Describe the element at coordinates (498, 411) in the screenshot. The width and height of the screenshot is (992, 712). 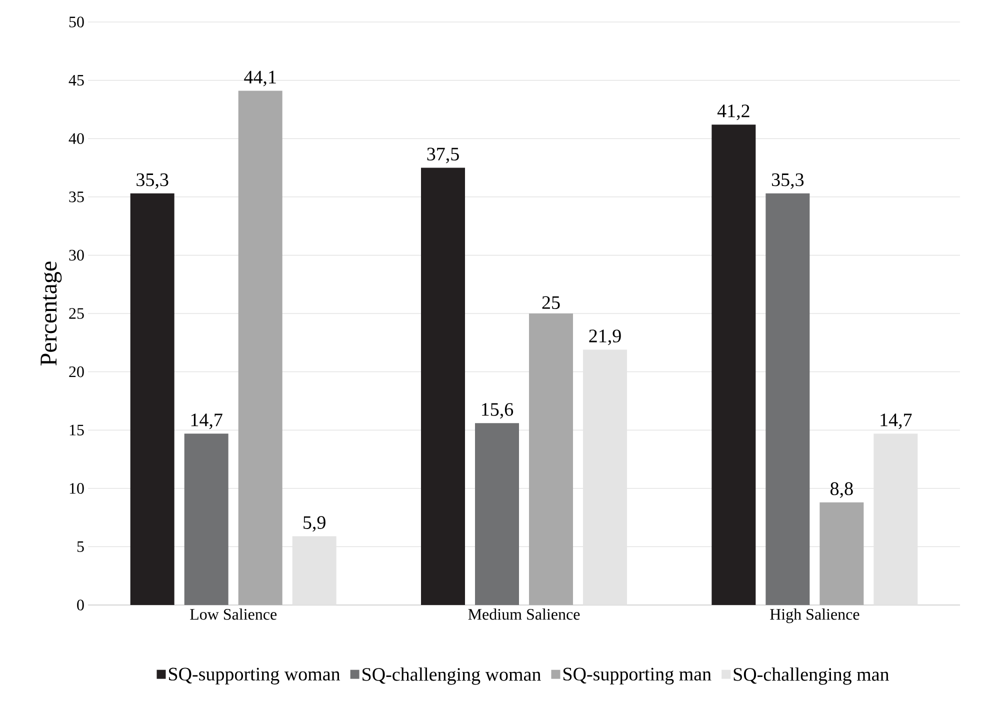
I see `data-label: 15,6` at that location.